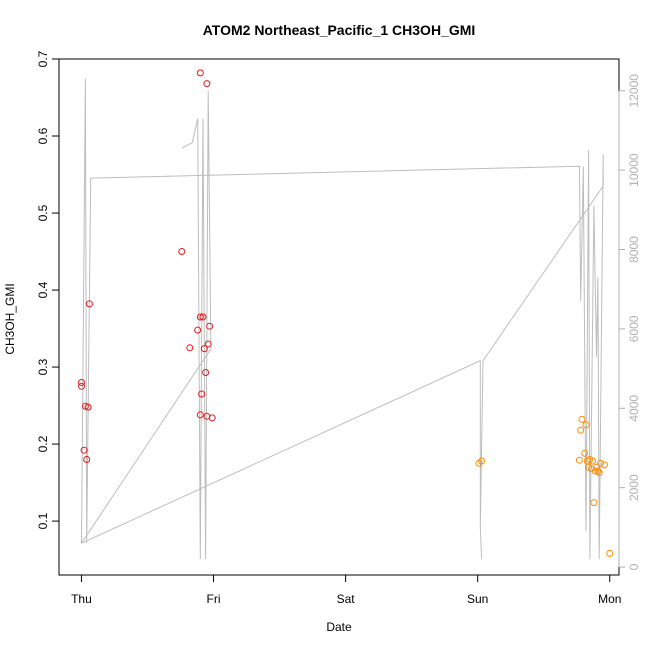  Describe the element at coordinates (43, 443) in the screenshot. I see `y-tick-label-1: 0.2` at that location.